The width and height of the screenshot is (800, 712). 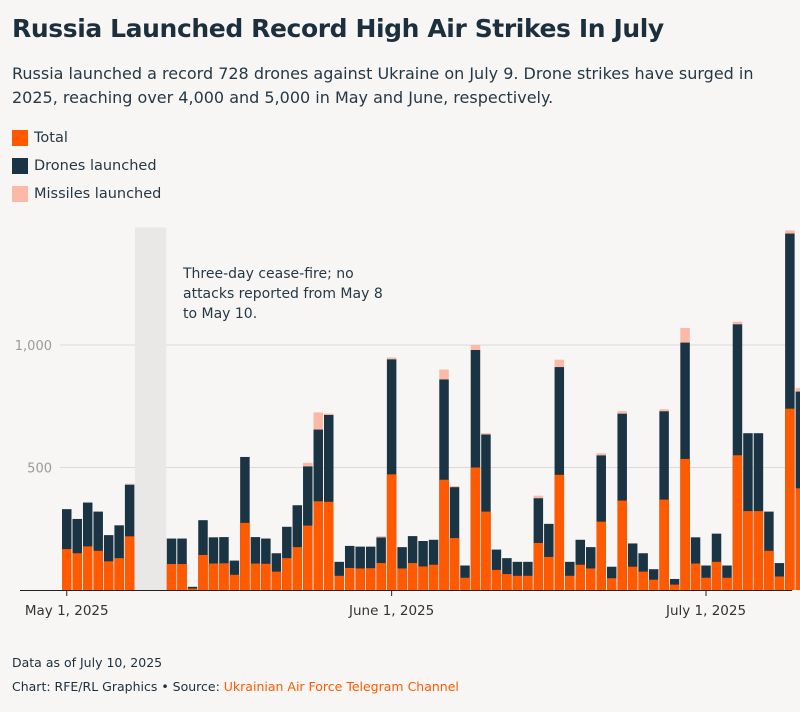 I want to click on legend-swatch-missiles, so click(x=20, y=194).